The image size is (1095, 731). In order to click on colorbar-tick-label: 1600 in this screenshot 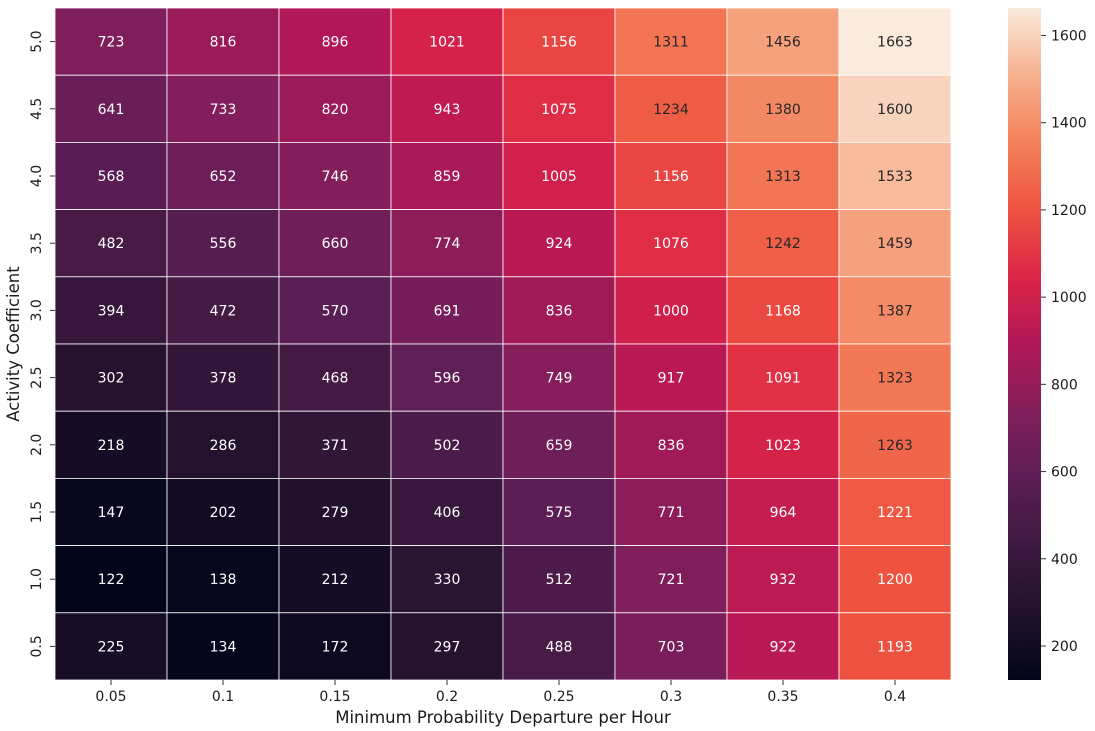, I will do `click(1069, 36)`.